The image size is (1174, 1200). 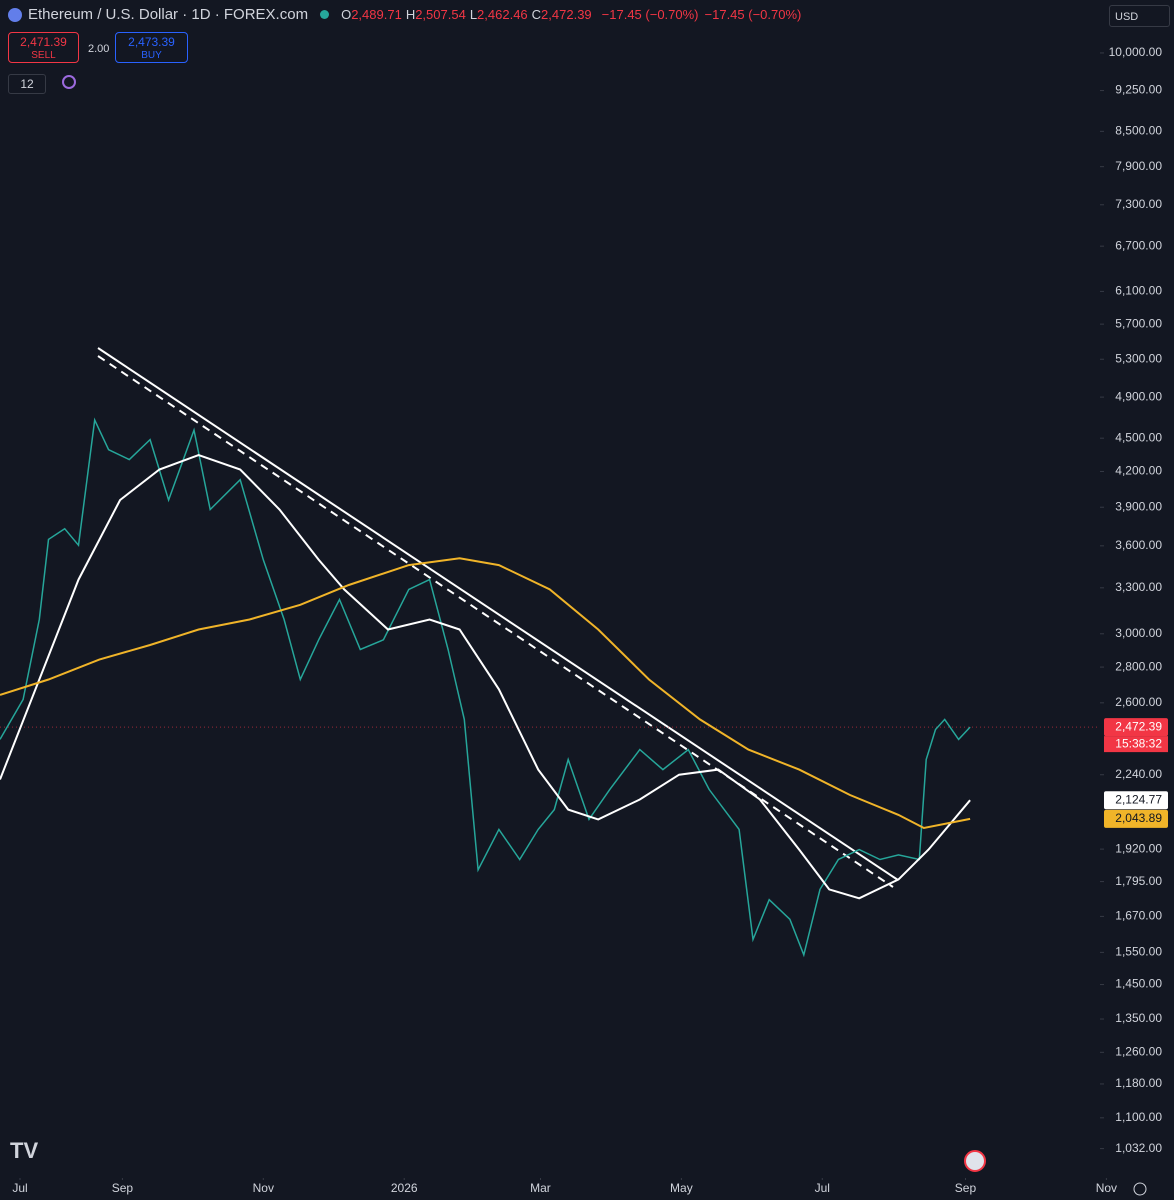 I want to click on currency-select: USD, so click(x=1139, y=16).